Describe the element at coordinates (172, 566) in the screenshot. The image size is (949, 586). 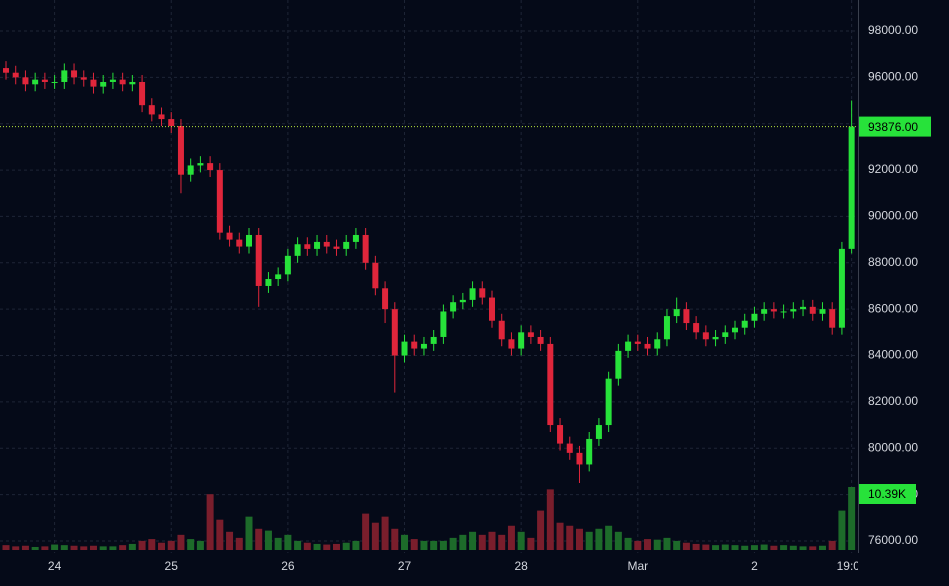
I see `x-tick-label: 25` at that location.